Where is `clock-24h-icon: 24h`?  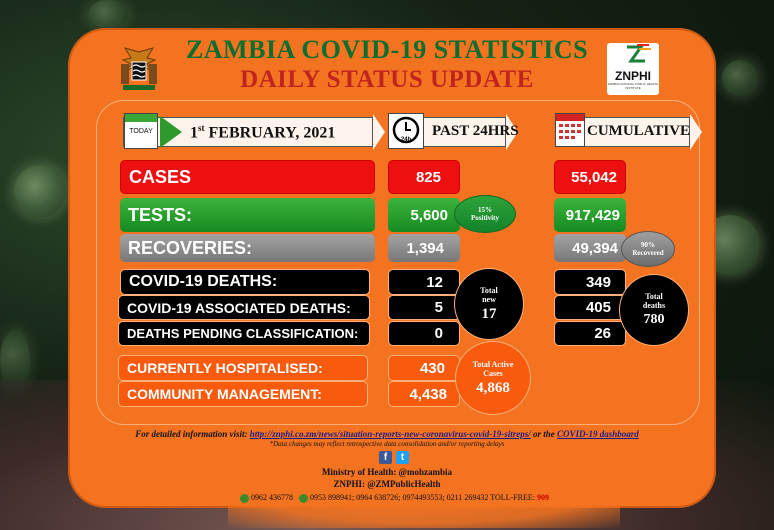 clock-24h-icon: 24h is located at coordinates (406, 131).